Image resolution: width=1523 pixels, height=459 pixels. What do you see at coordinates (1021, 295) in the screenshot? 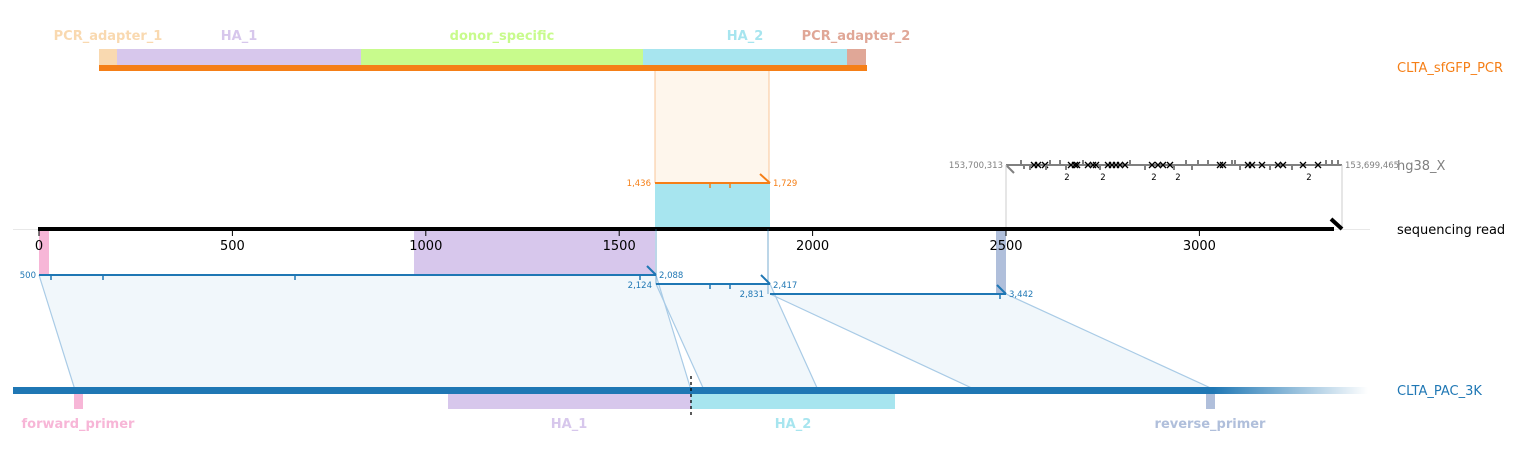
I see `plasmid-3-end-coord: 3,442` at bounding box center [1021, 295].